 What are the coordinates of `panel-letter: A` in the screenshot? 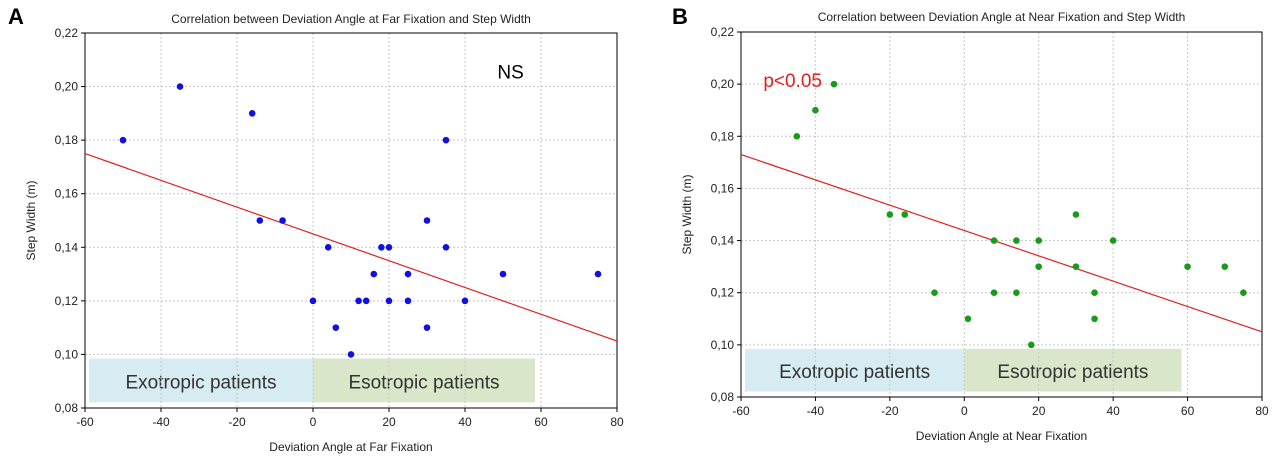 It's located at (16, 16).